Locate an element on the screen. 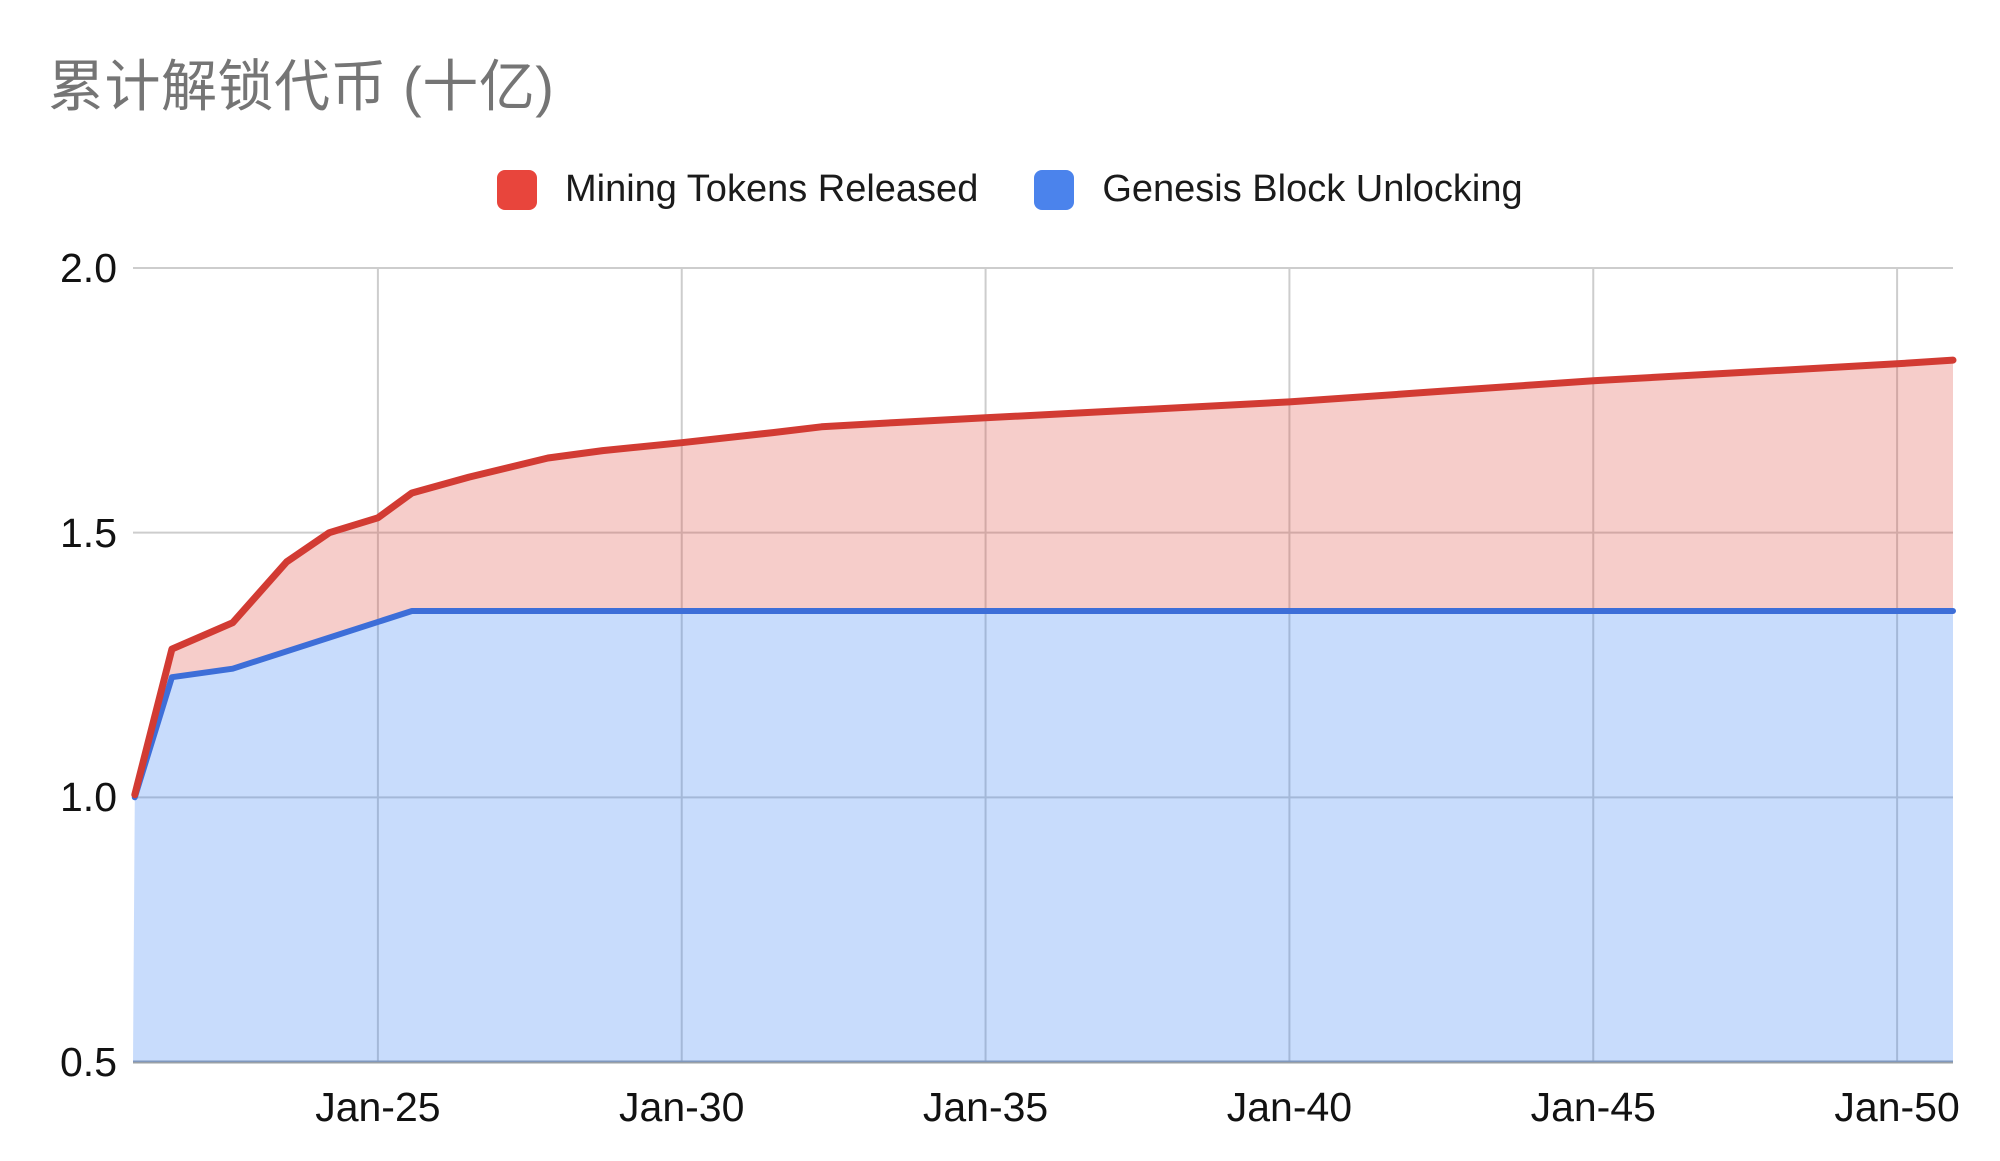 The height and width of the screenshot is (1161, 2000). y-tick-label: 1.5 is located at coordinates (88, 532).